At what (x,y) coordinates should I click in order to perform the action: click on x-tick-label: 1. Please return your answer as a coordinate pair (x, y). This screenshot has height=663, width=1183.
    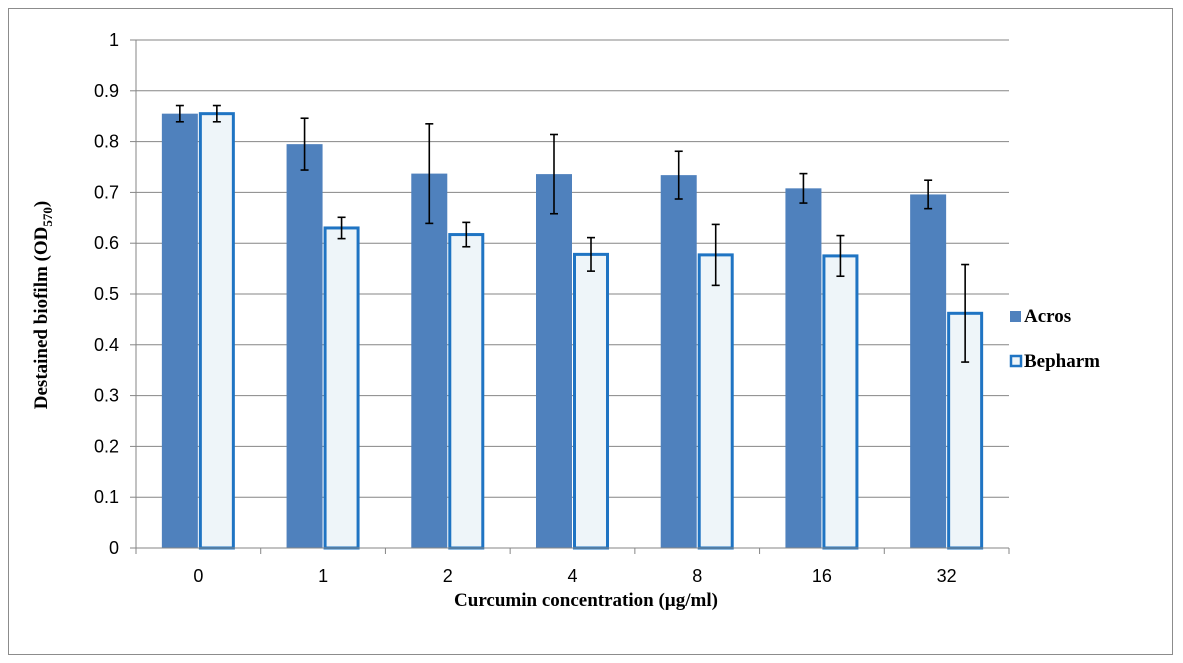
    Looking at the image, I should click on (323, 576).